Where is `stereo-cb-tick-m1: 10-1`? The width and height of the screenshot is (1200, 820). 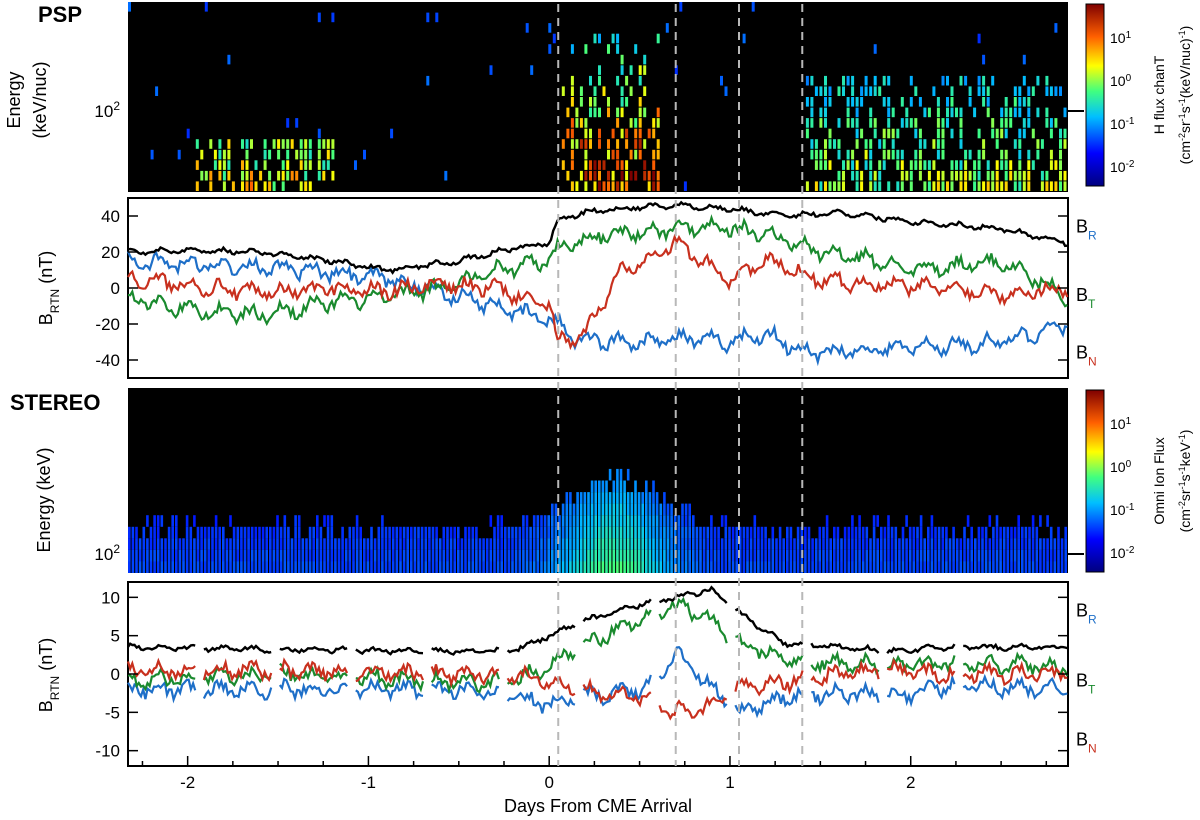
stereo-cb-tick-m1: 10-1 is located at coordinates (1122, 510).